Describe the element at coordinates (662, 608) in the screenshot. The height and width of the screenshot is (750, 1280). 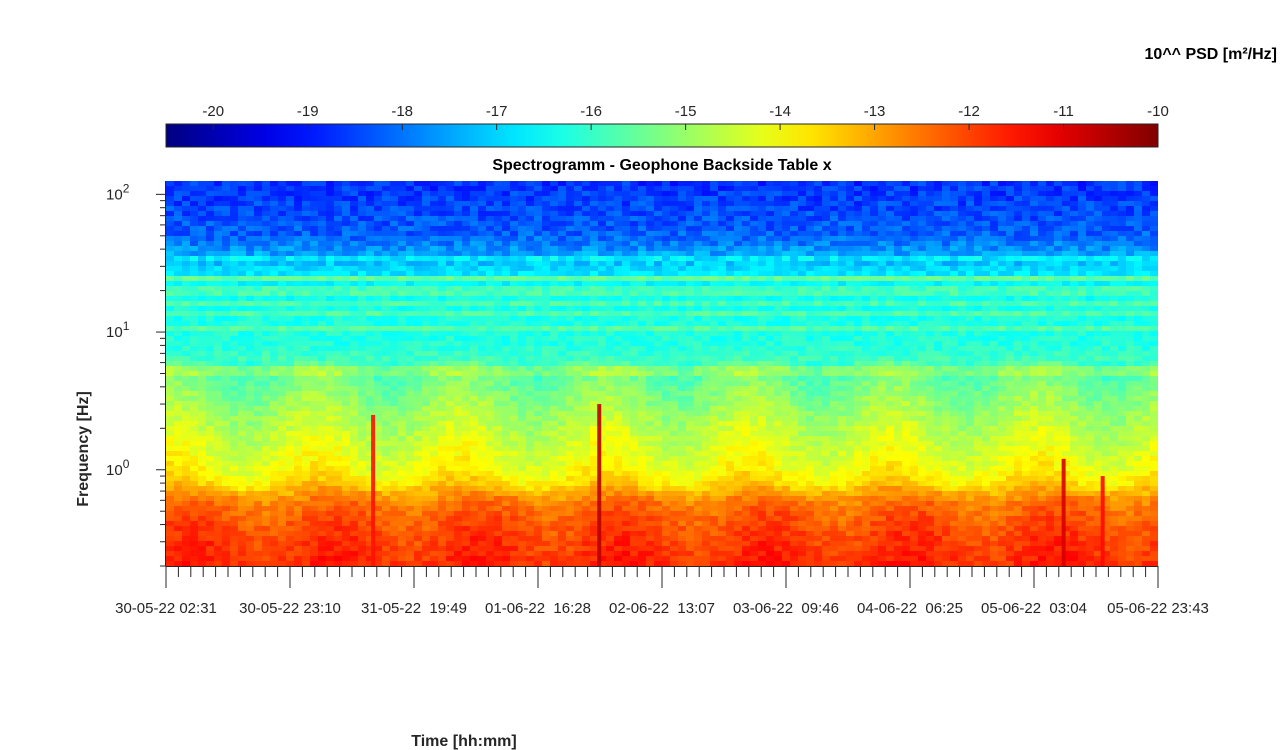
I see `x-tick-label: 02-06-22 13:07` at that location.